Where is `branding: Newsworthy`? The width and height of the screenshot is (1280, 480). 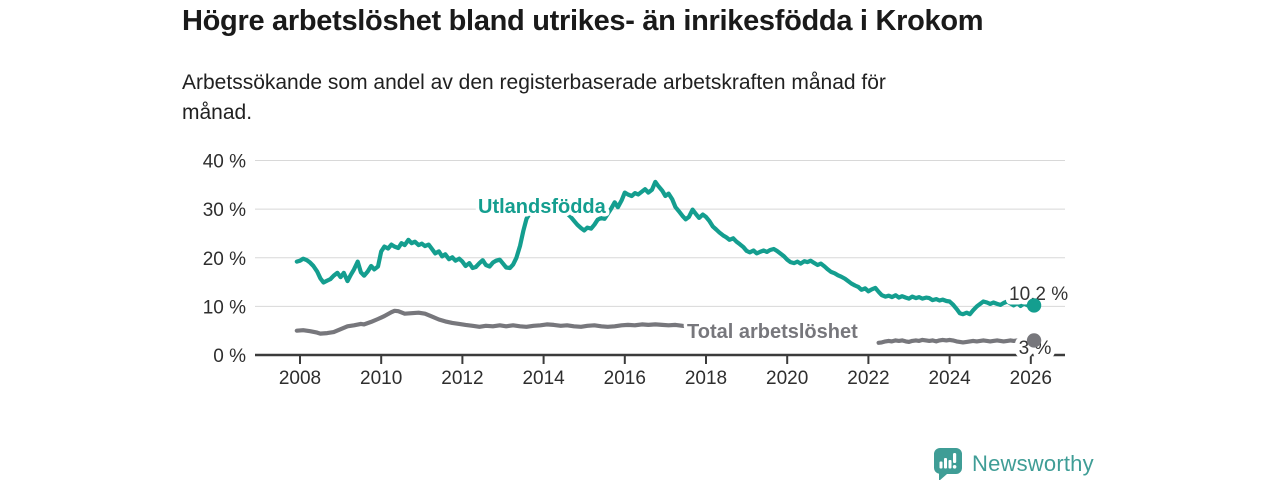
branding: Newsworthy is located at coordinates (1013, 463).